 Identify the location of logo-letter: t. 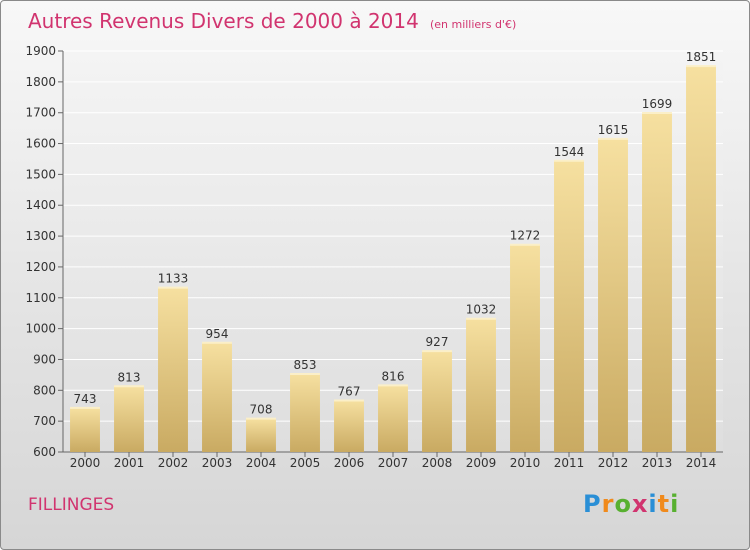
(664, 504).